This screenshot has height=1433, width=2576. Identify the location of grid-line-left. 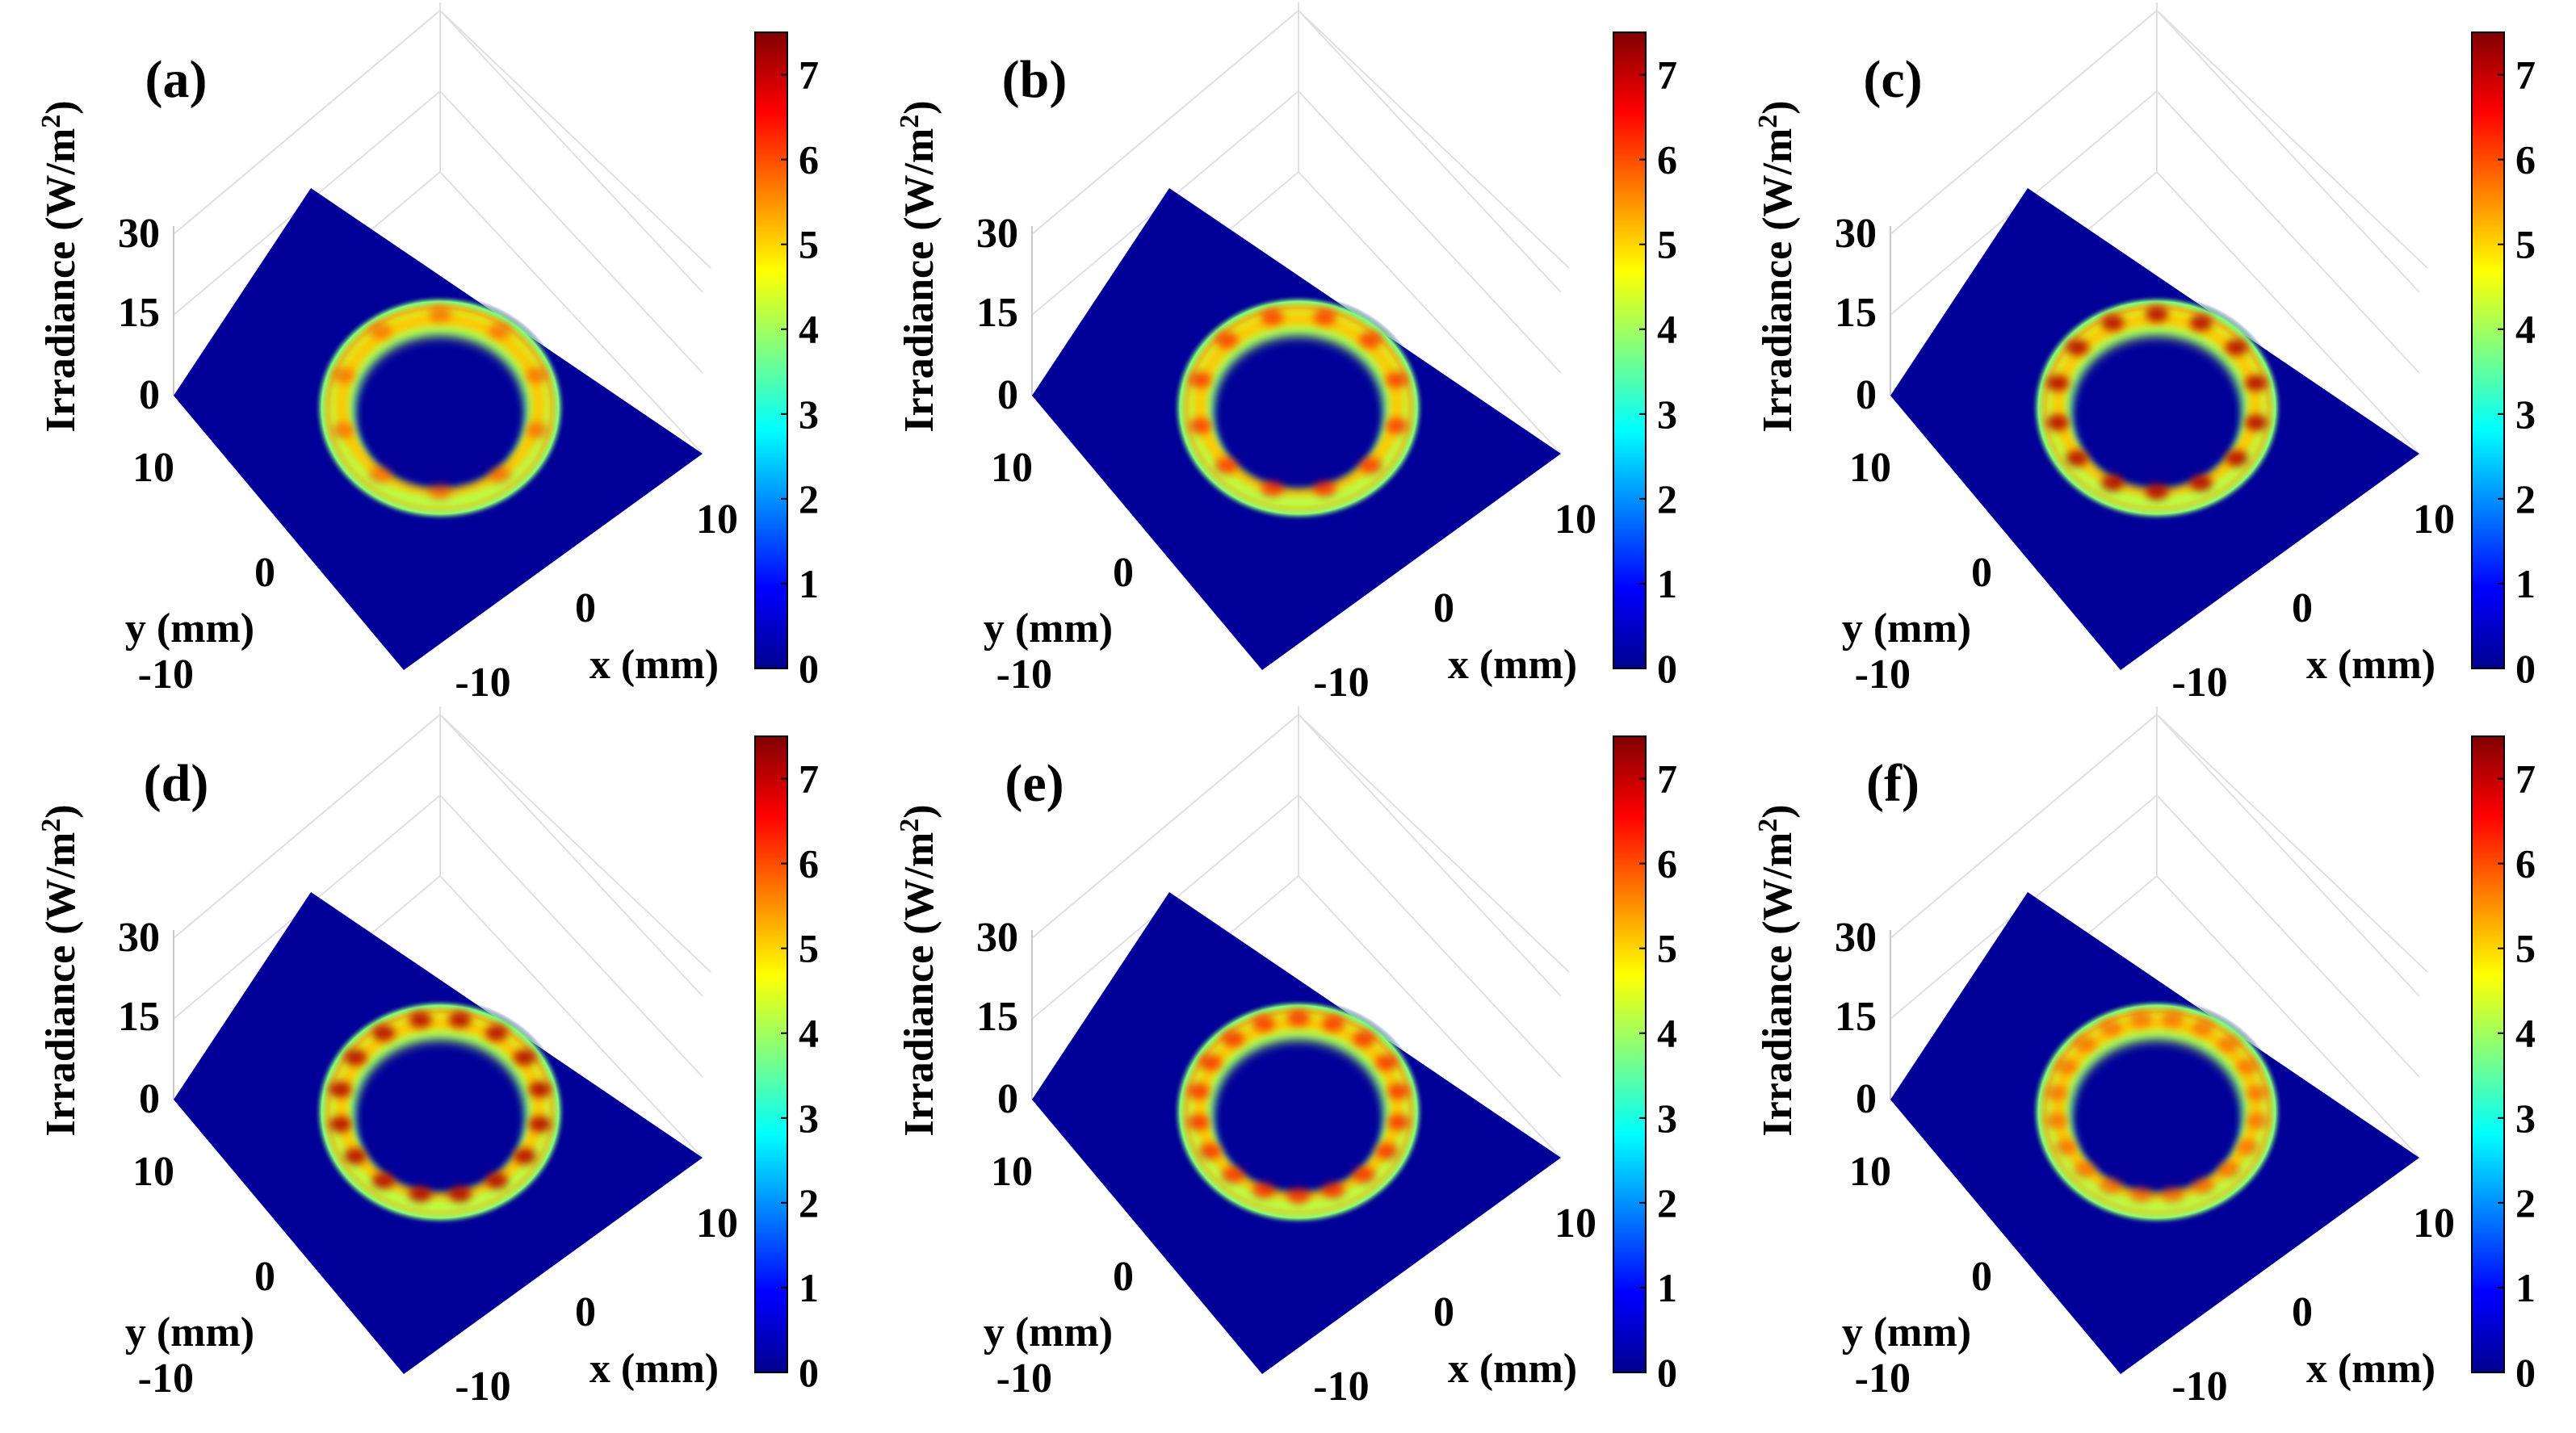
(2024, 826).